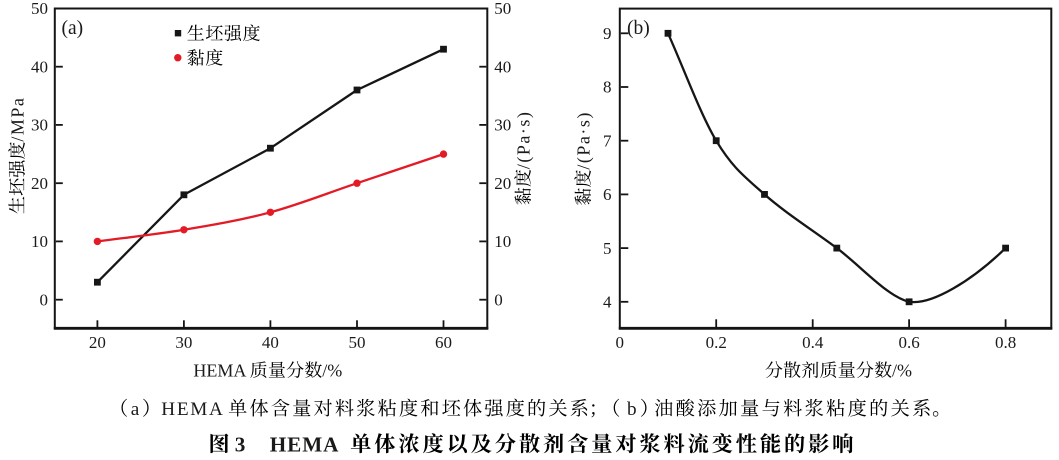 Image resolution: width=1059 pixels, height=460 pixels. I want to click on svg-text: 4, so click(607, 302).